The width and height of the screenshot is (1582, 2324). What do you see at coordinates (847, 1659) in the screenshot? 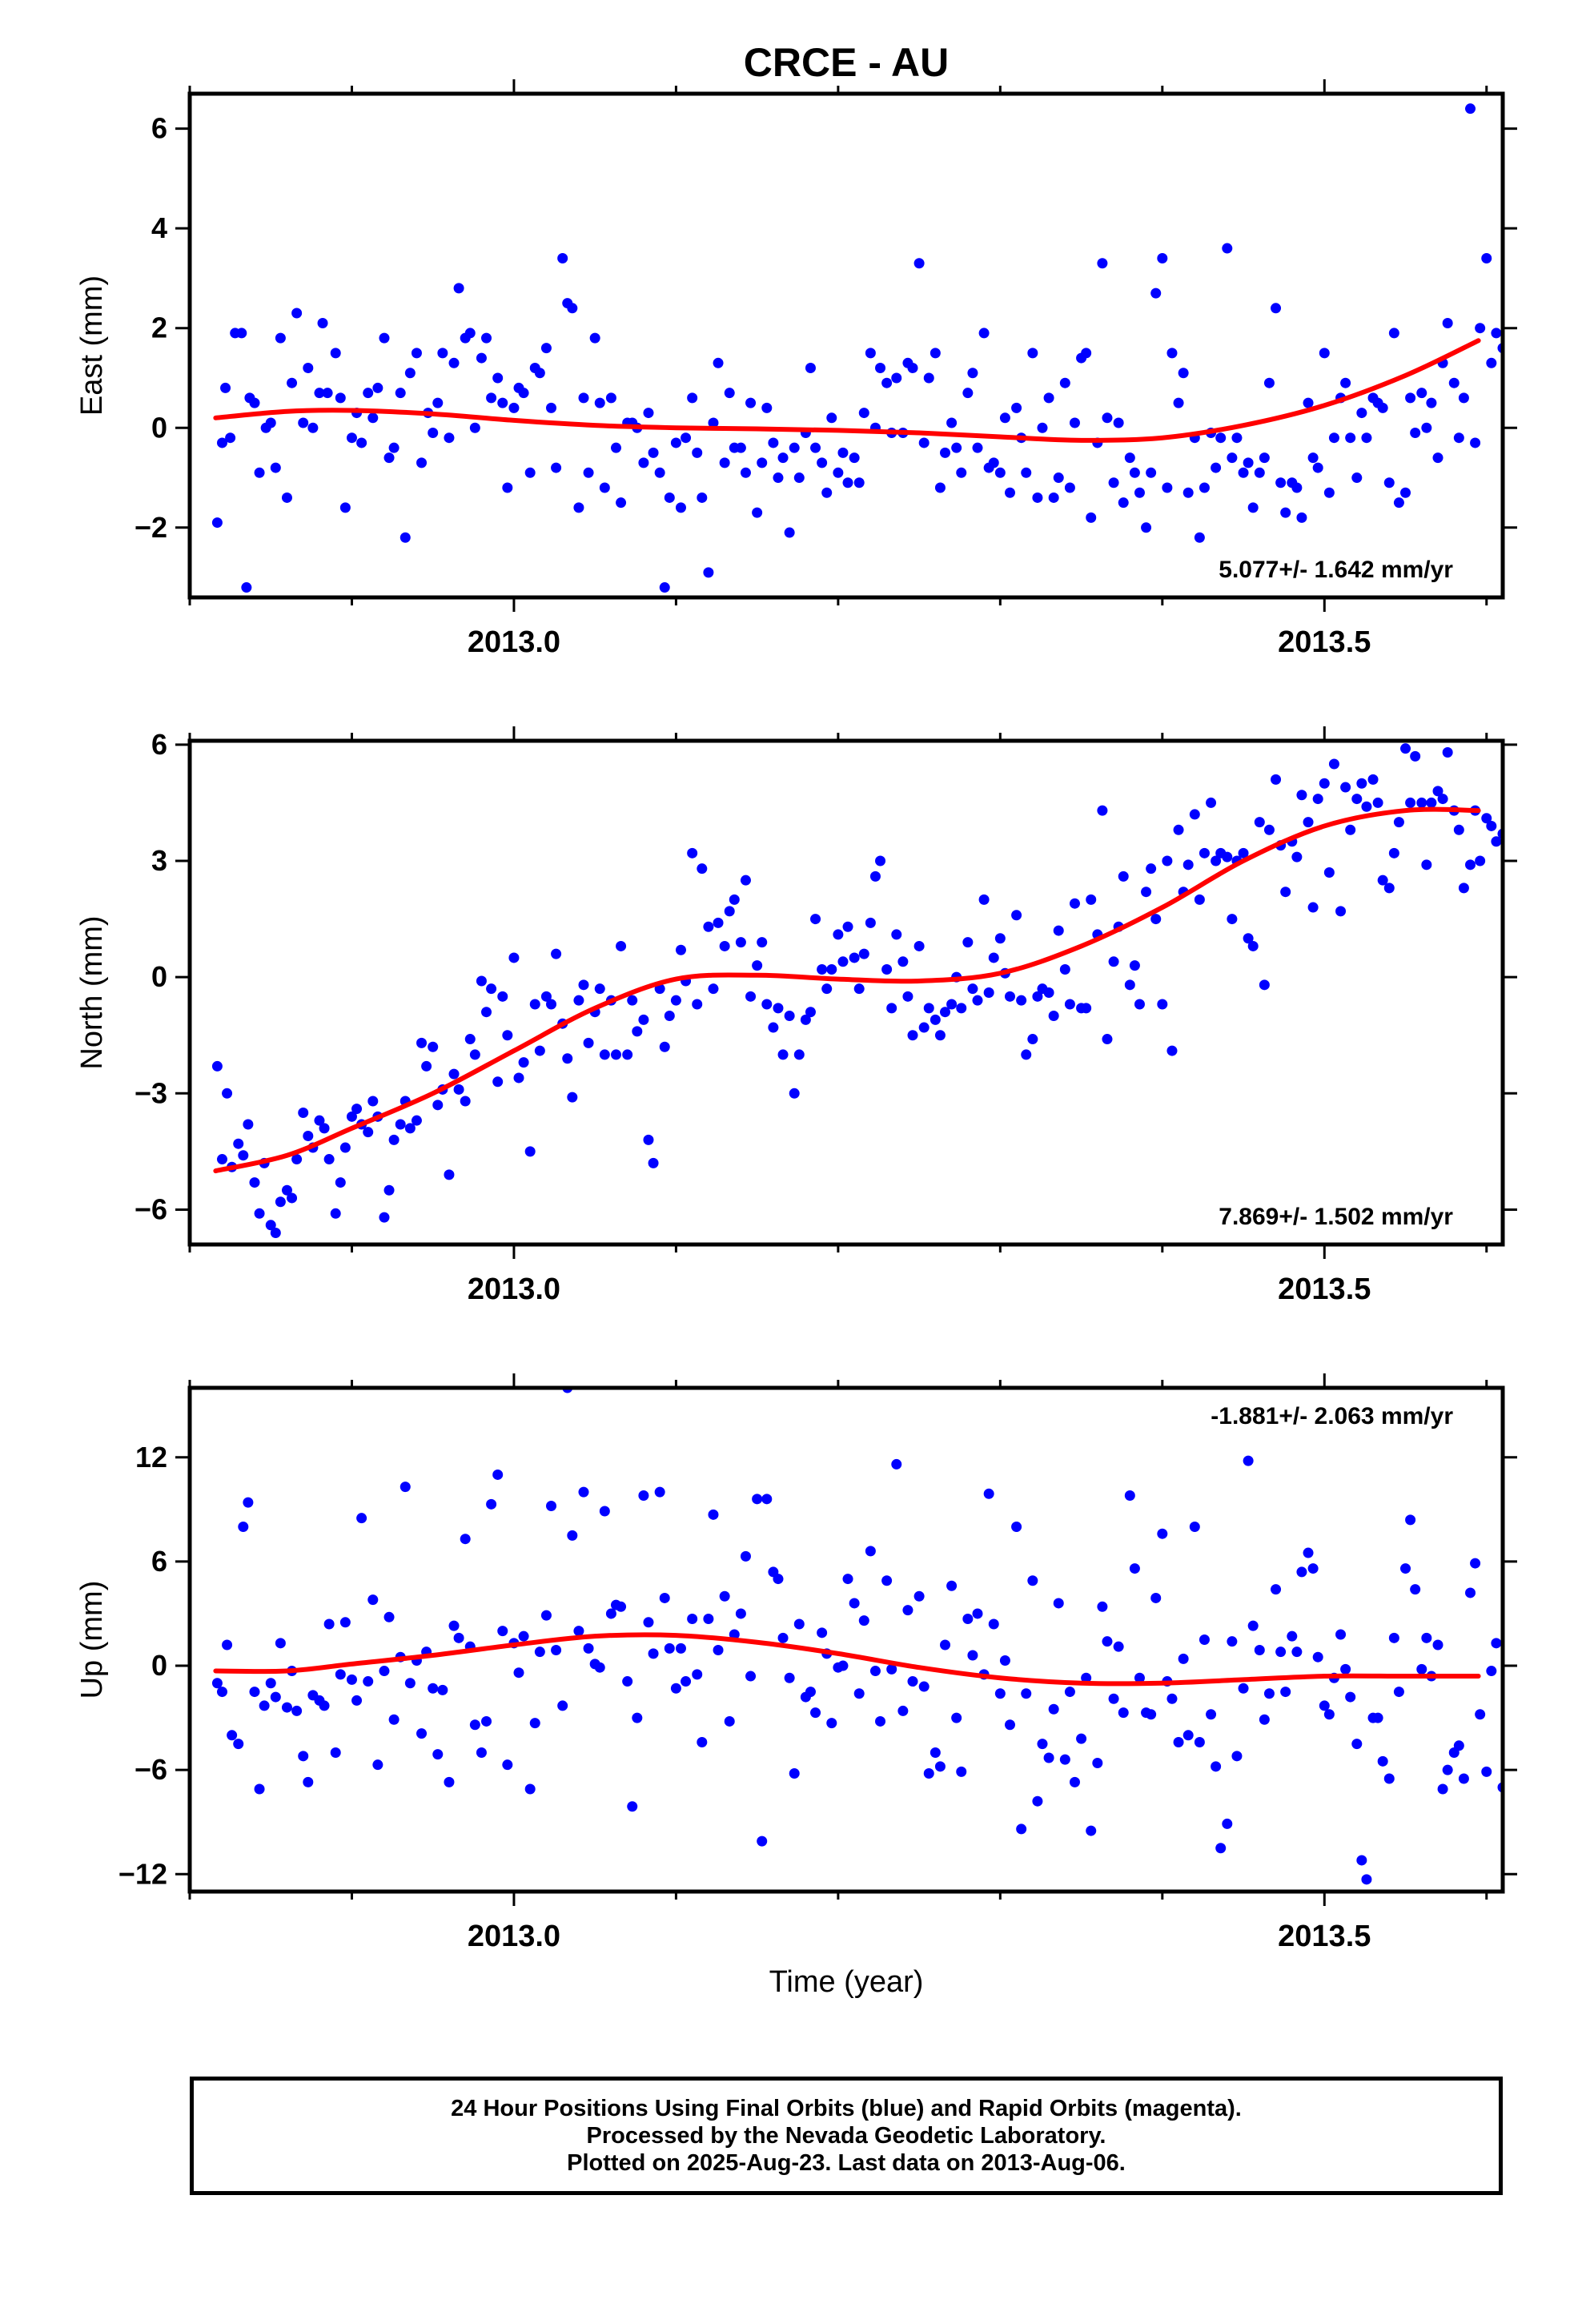
I see `fit-line` at bounding box center [847, 1659].